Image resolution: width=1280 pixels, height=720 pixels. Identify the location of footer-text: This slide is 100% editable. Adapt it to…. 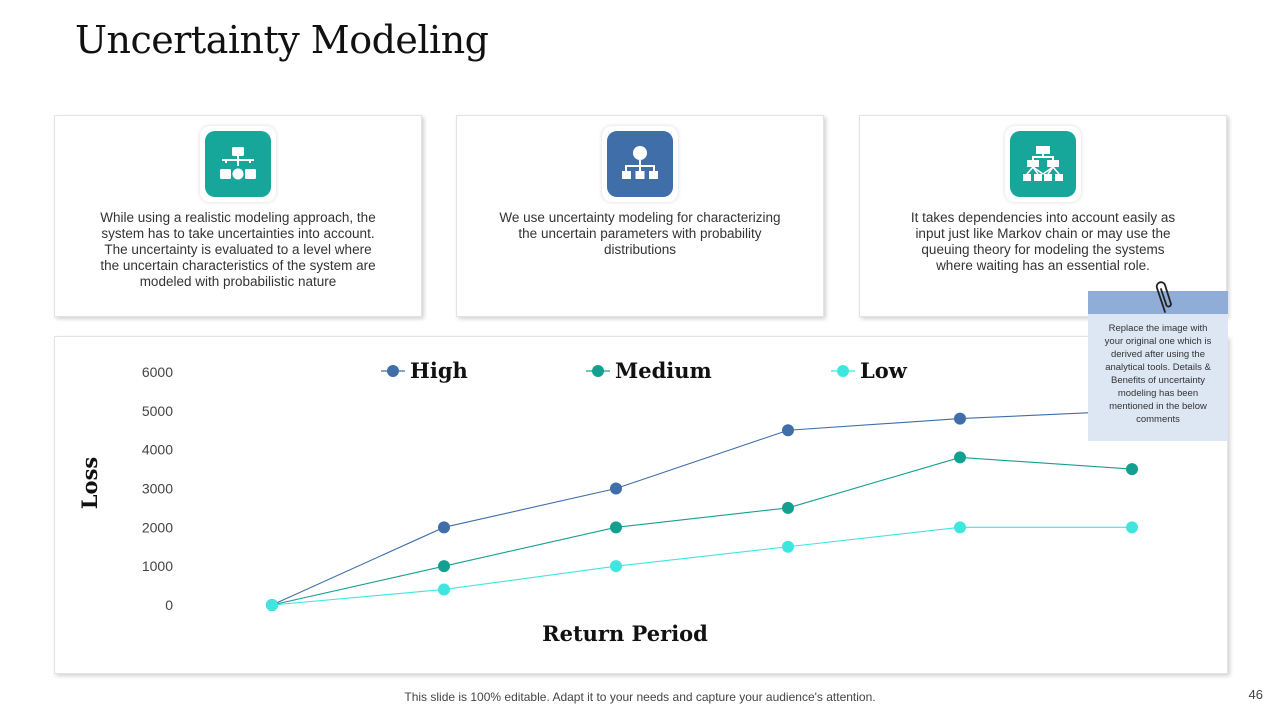
(640, 697).